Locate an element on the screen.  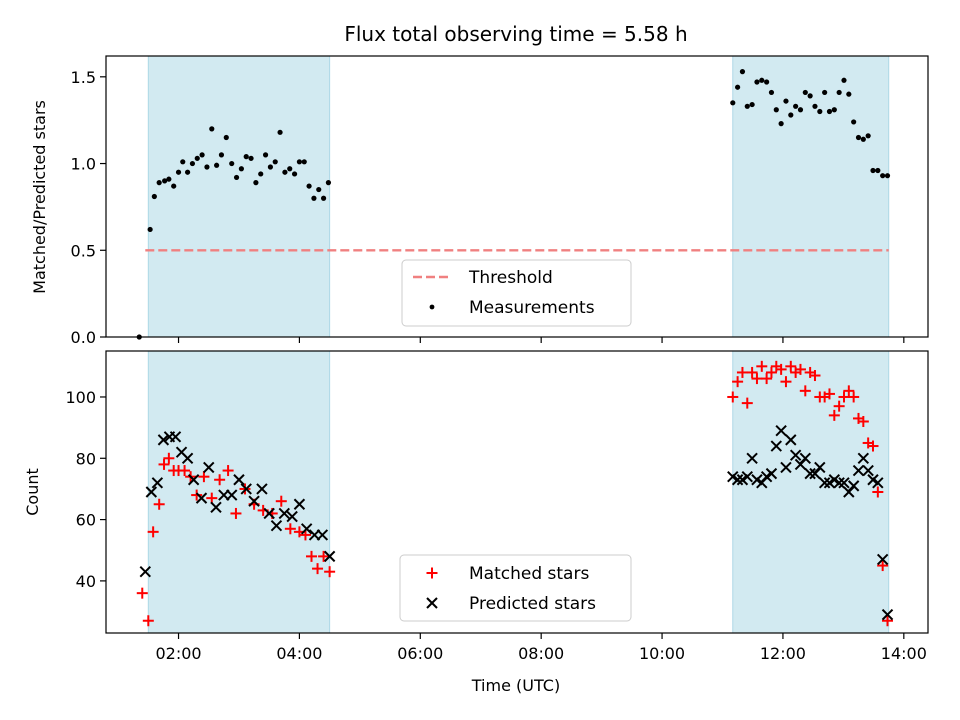
x-tick-label: 04:00 is located at coordinates (299, 653).